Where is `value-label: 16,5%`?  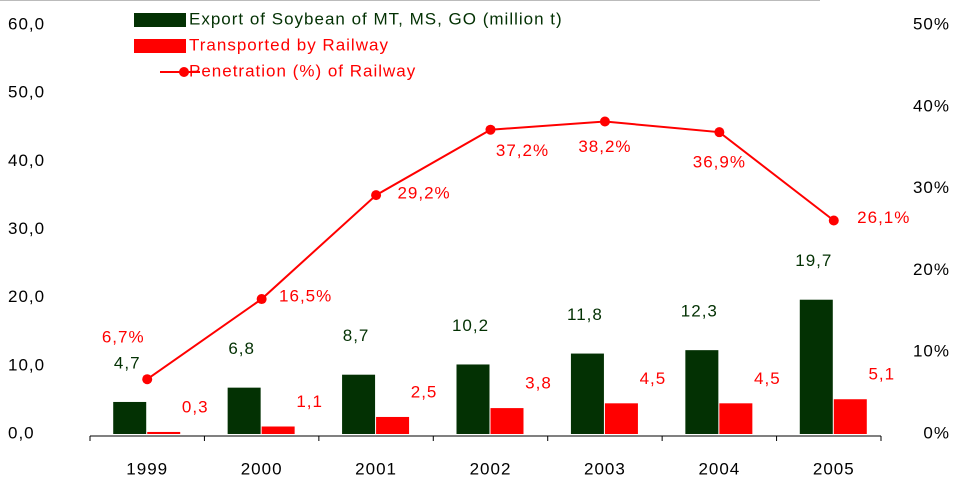
value-label: 16,5% is located at coordinates (305, 296).